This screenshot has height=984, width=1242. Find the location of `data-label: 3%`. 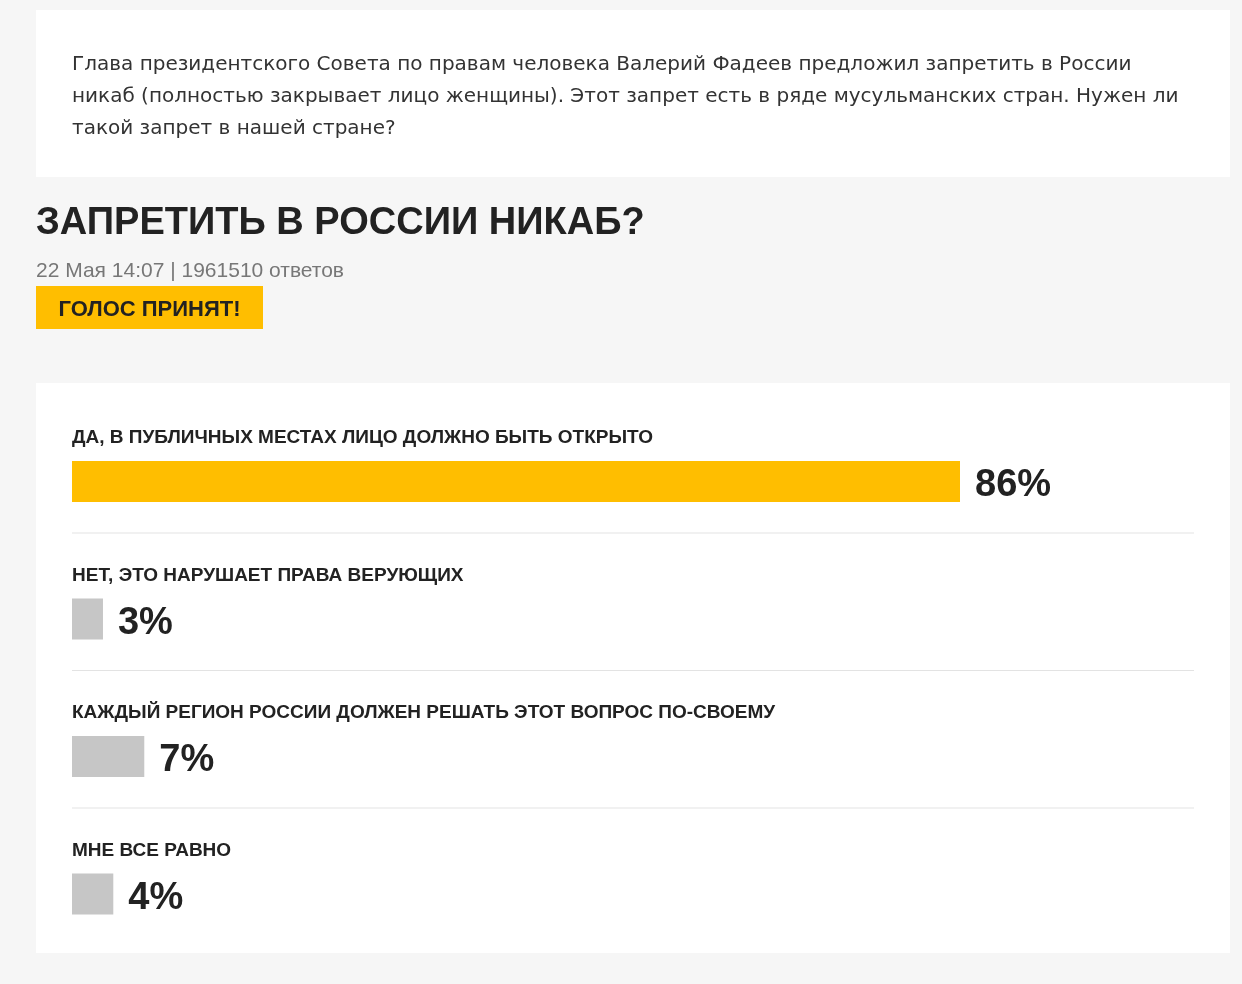

data-label: 3% is located at coordinates (145, 620).